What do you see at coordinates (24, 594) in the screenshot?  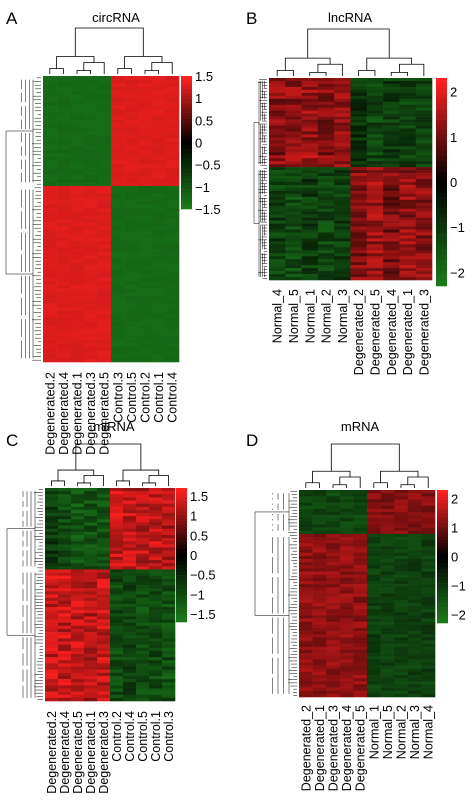 I see `row-dendrogram-c` at bounding box center [24, 594].